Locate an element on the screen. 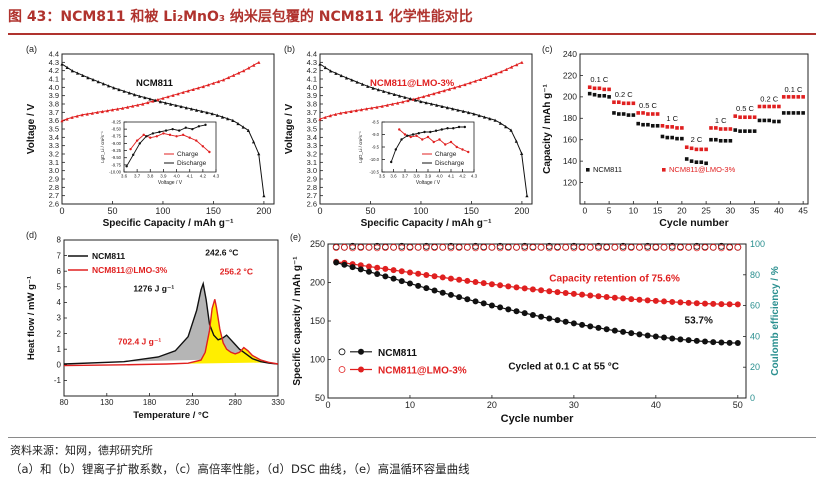 The image size is (824, 486). y-tick-label: 3.5 is located at coordinates (54, 129).